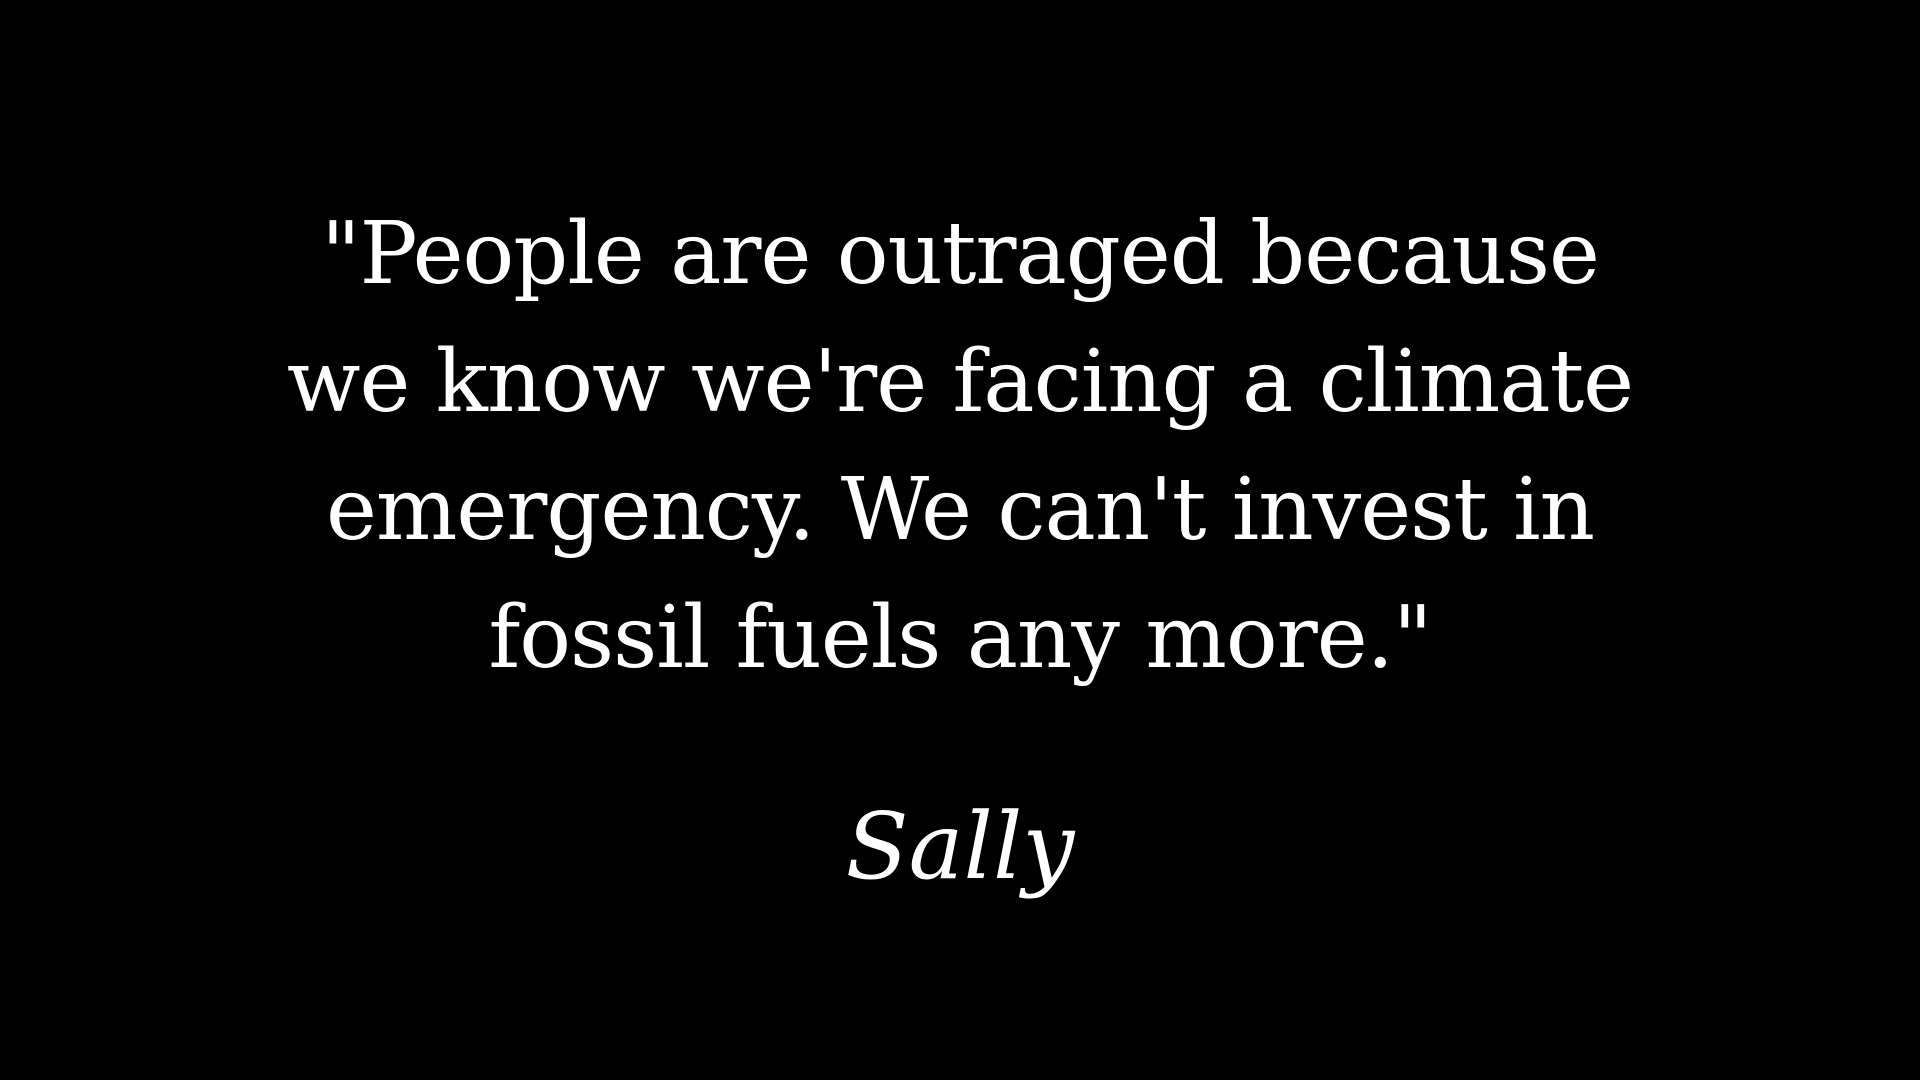 The height and width of the screenshot is (1080, 1920). What do you see at coordinates (960, 638) in the screenshot?
I see `quote-line: fossil fuels any more."` at bounding box center [960, 638].